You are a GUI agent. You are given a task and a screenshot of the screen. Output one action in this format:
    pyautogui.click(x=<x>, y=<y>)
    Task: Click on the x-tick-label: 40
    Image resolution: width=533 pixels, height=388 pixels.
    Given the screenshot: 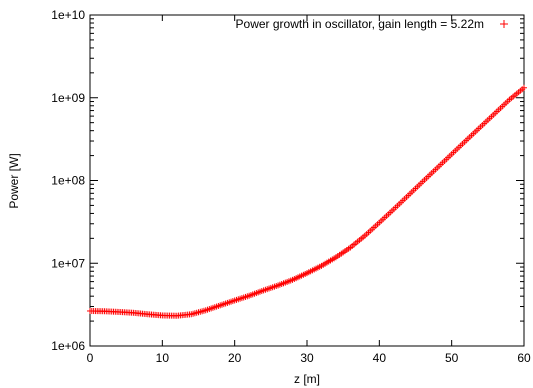 What is the action you would take?
    pyautogui.click(x=380, y=358)
    